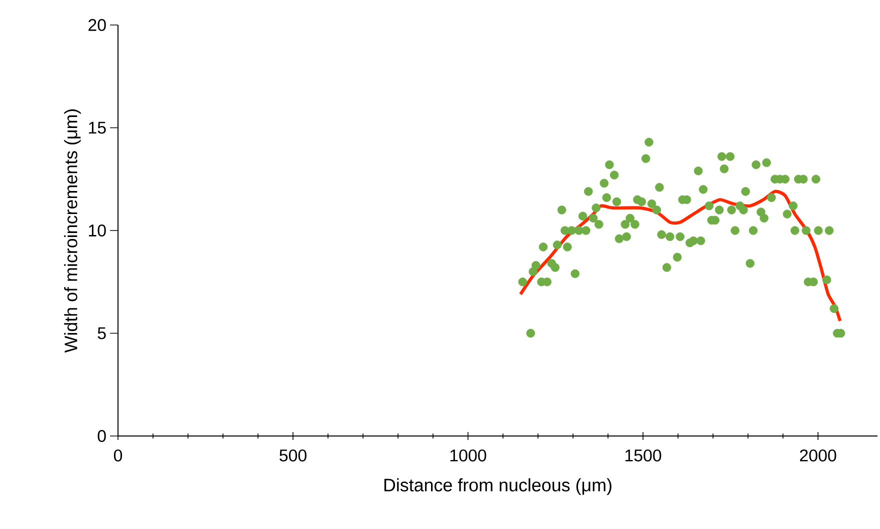 This screenshot has height=529, width=880. I want to click on x-tick-label: 500, so click(293, 455).